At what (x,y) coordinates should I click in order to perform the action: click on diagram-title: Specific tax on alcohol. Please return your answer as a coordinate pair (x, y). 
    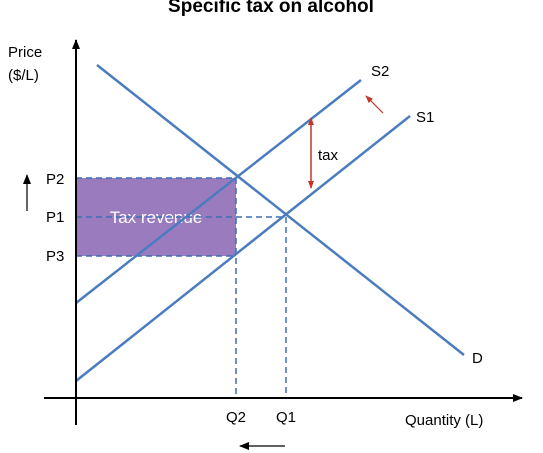
    Looking at the image, I should click on (271, 8).